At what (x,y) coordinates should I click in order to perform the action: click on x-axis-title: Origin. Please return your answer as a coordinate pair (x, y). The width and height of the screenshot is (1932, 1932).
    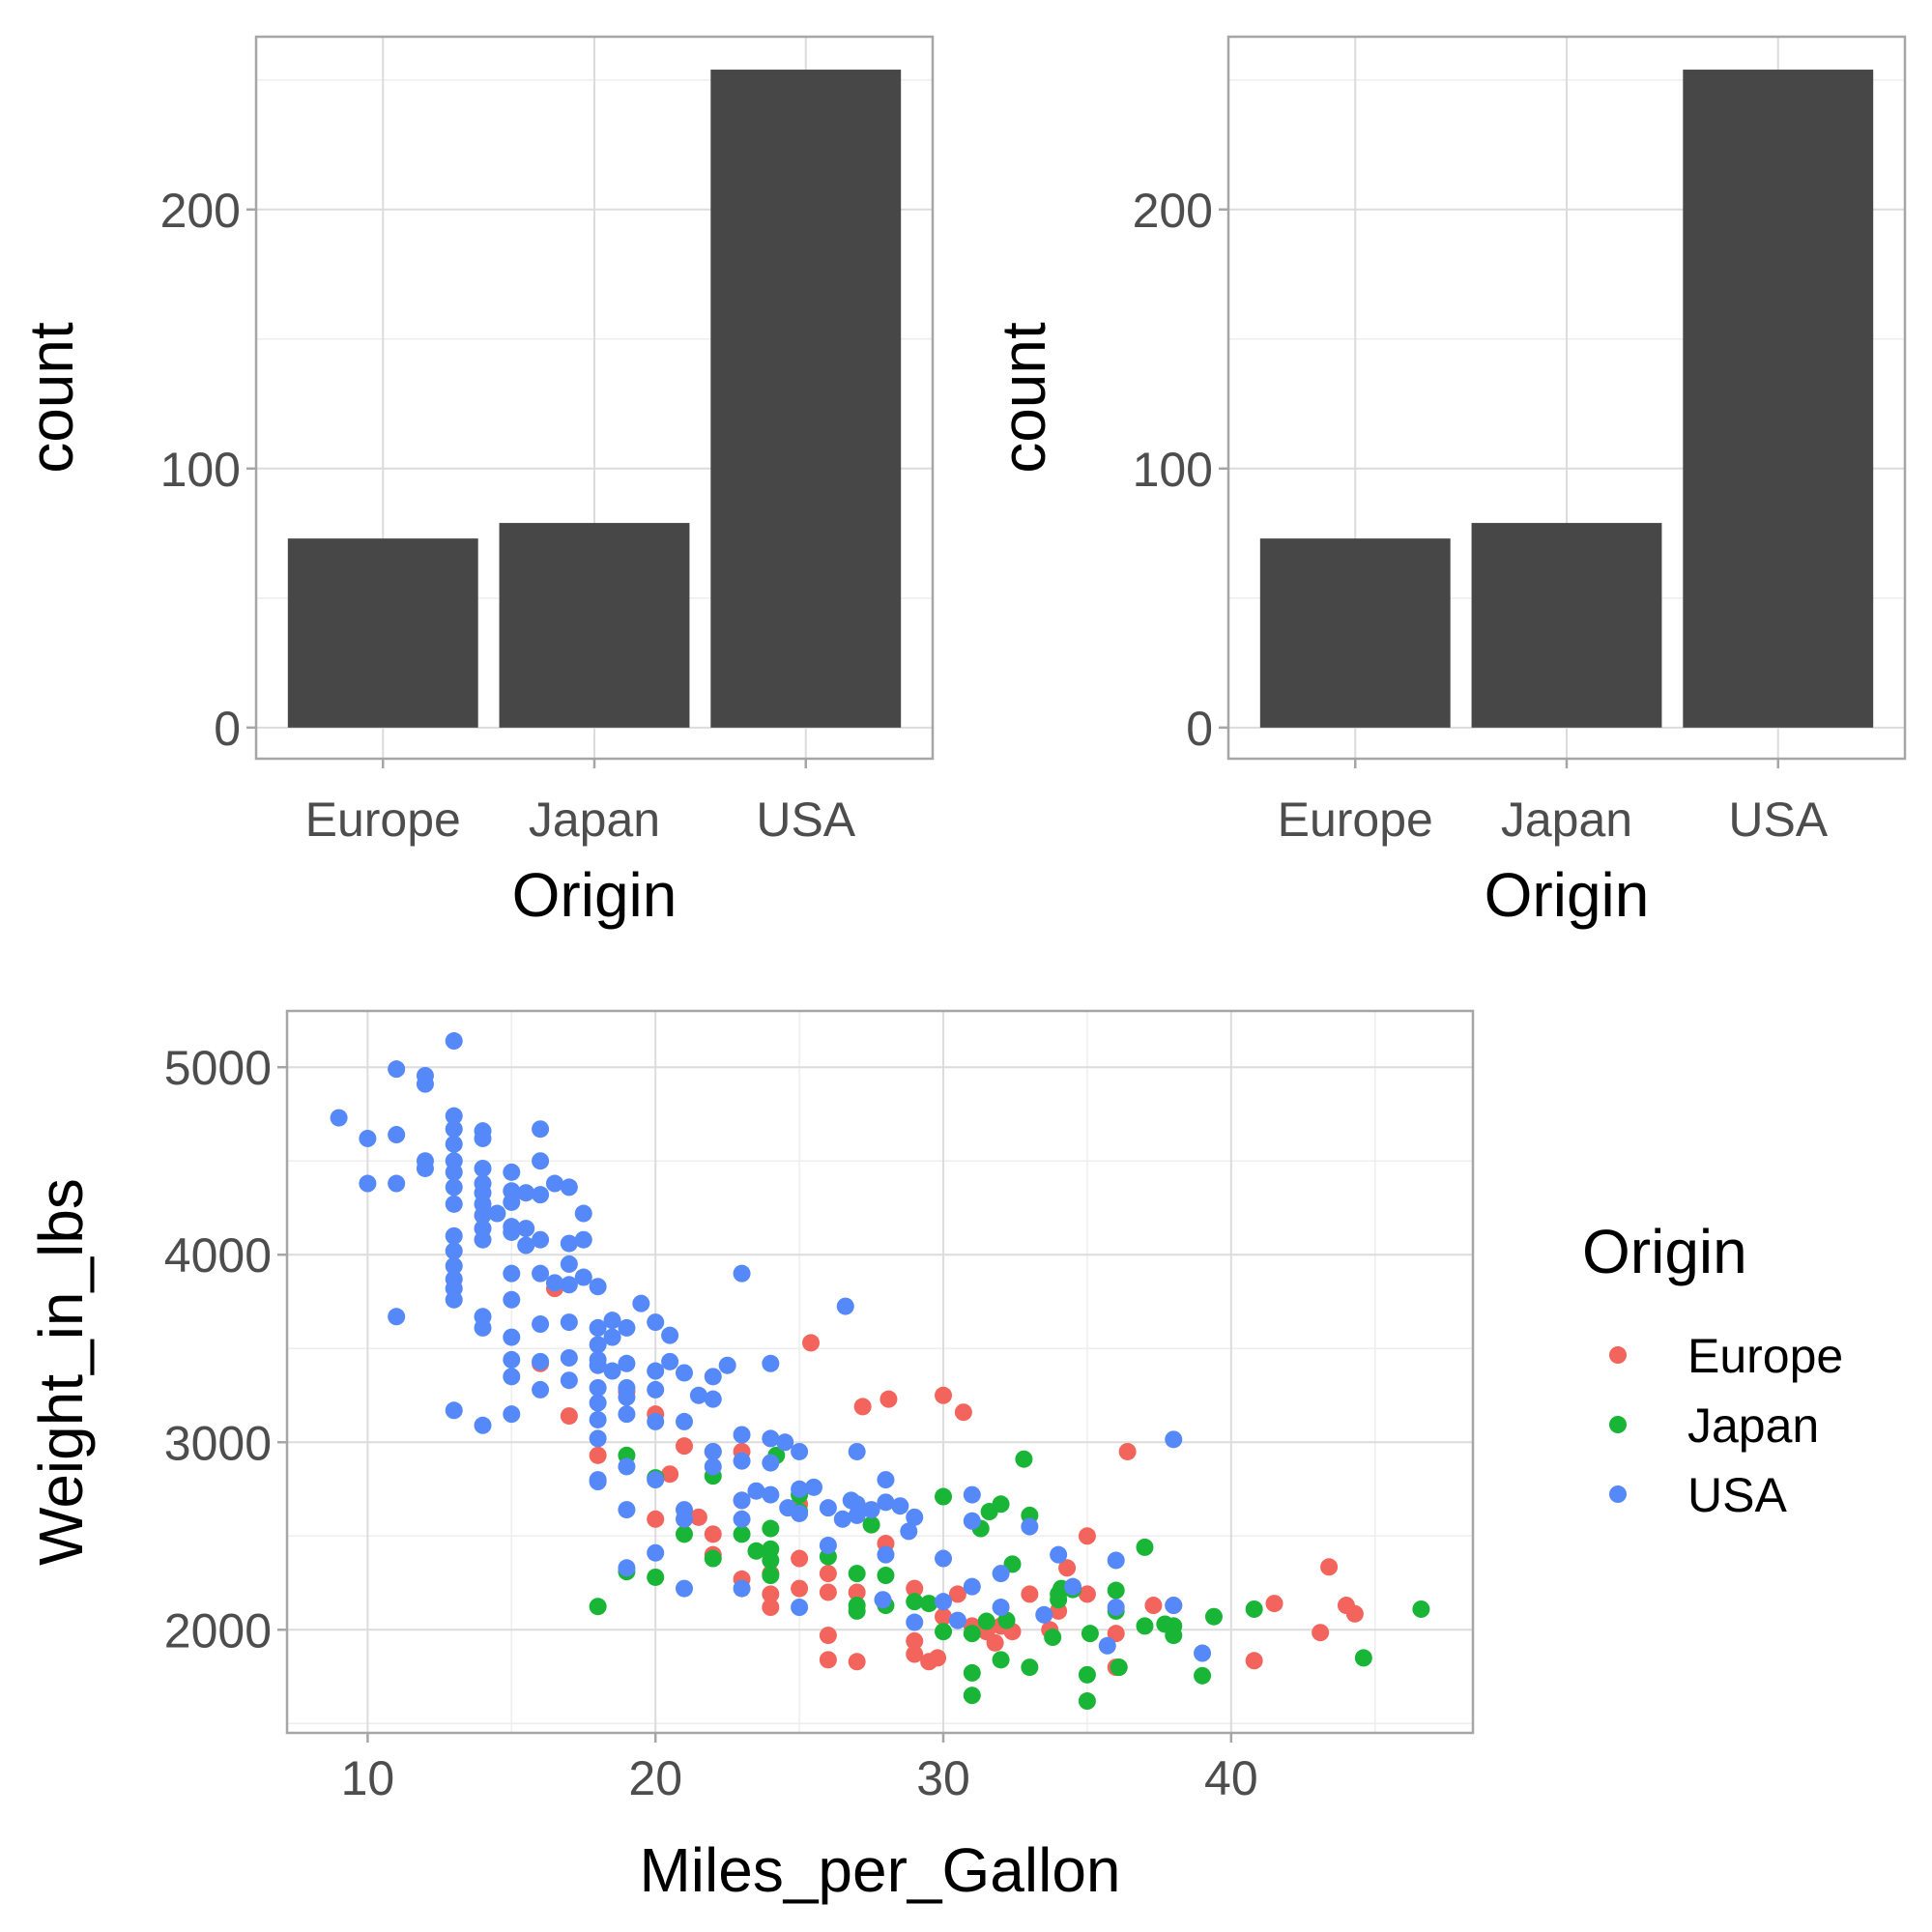
    Looking at the image, I should click on (1567, 895).